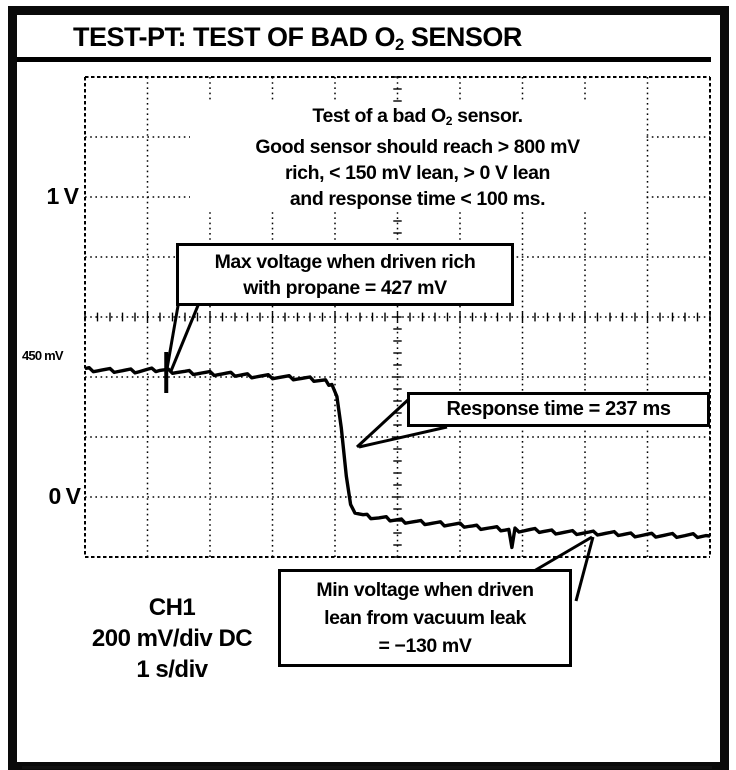 This screenshot has width=736, height=770. I want to click on scan-artifact-line, so click(367, 767).